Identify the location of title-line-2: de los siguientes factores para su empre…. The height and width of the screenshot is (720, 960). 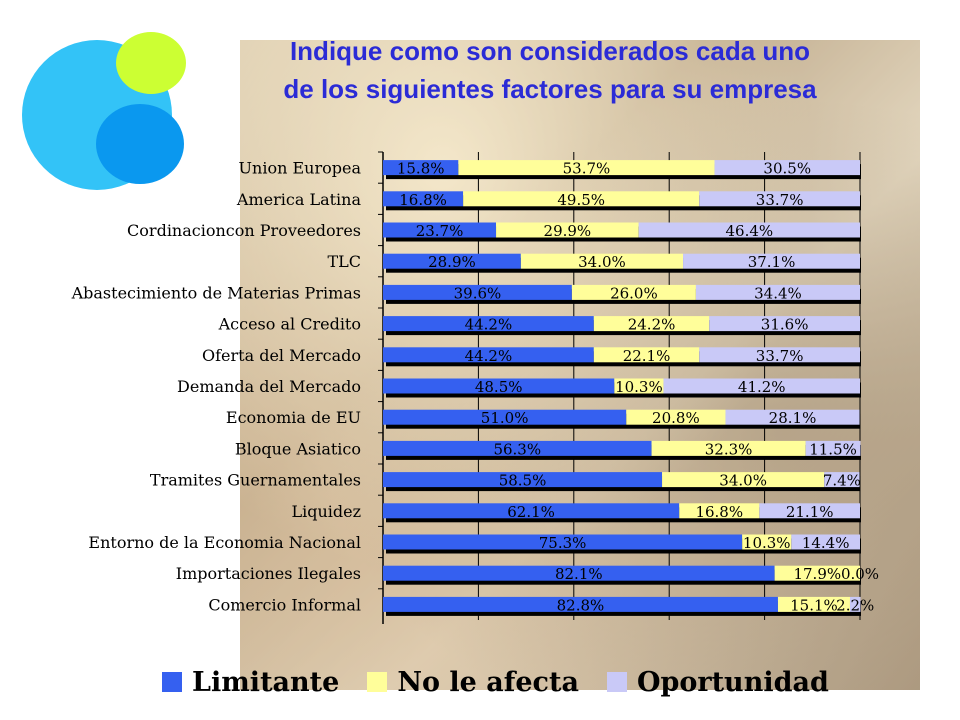
(550, 89).